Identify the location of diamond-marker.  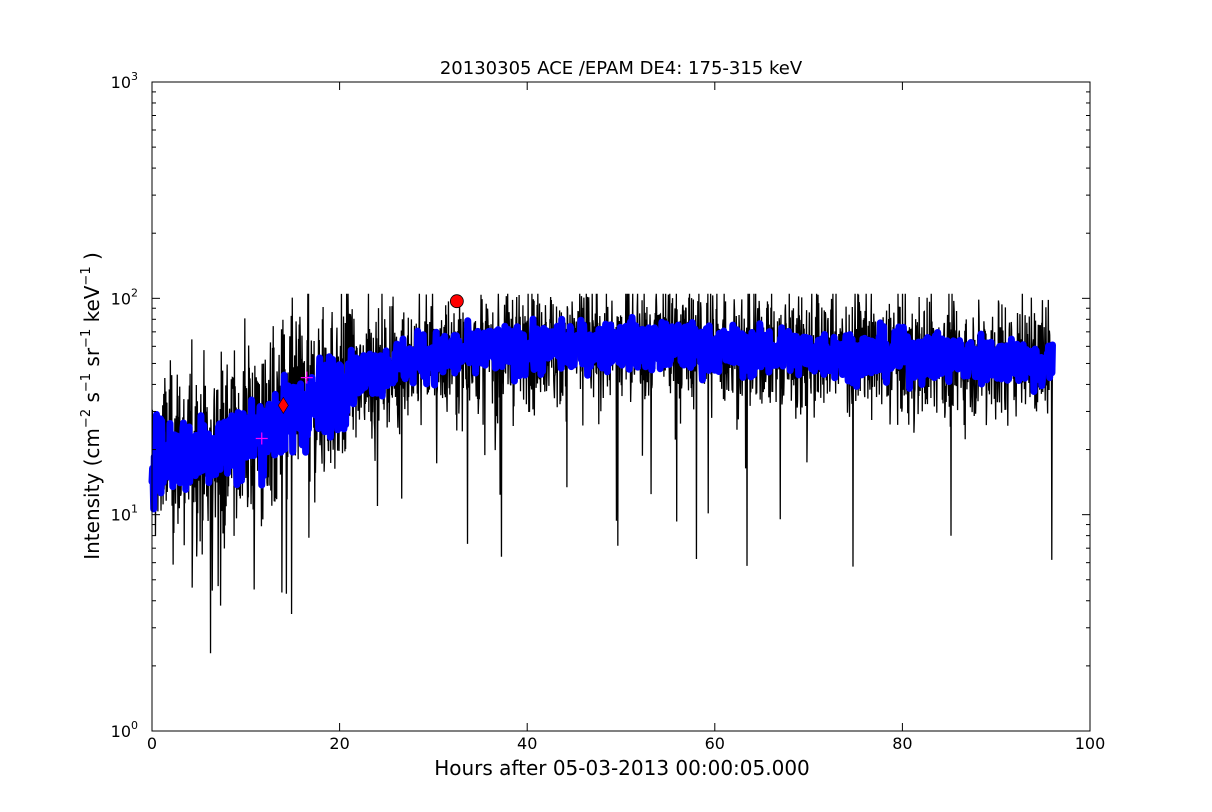
(283, 405).